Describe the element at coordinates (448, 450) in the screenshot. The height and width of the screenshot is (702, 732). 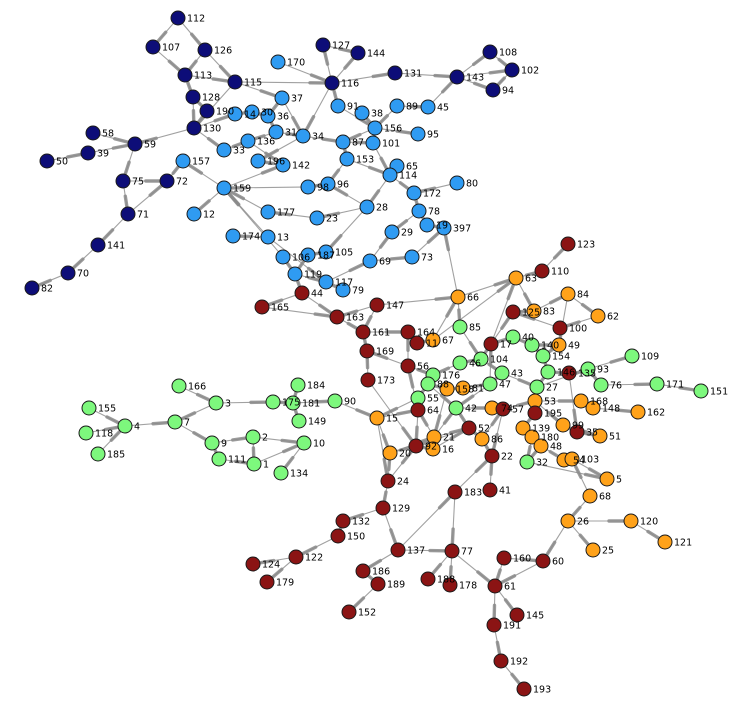
I see `node-label-16: 16` at that location.